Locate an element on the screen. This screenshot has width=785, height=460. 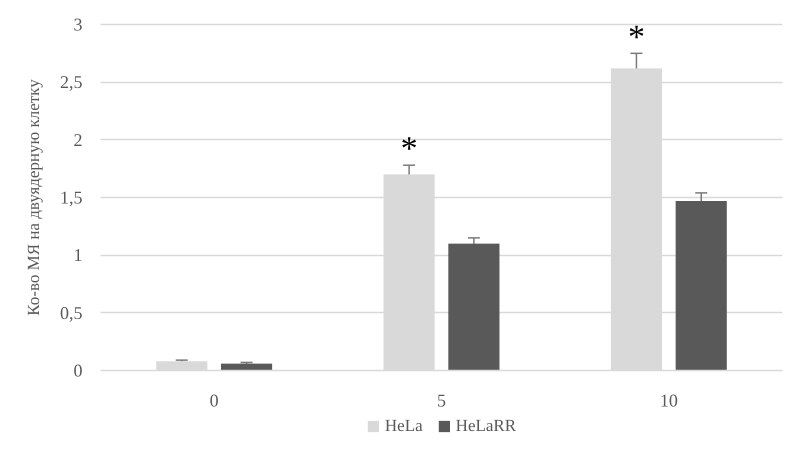
legend-label: HeLaRR is located at coordinates (486, 426).